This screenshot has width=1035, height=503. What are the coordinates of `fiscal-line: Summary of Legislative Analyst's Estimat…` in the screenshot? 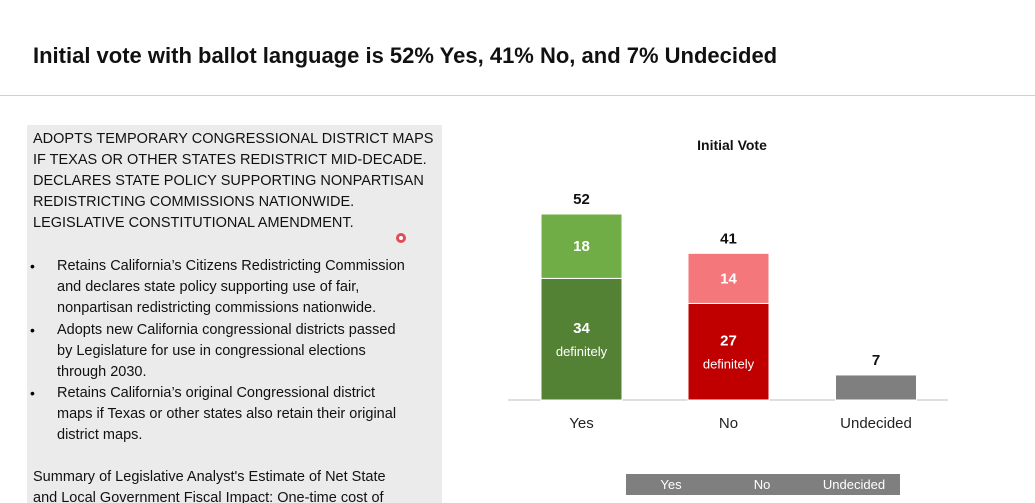 It's located at (209, 477).